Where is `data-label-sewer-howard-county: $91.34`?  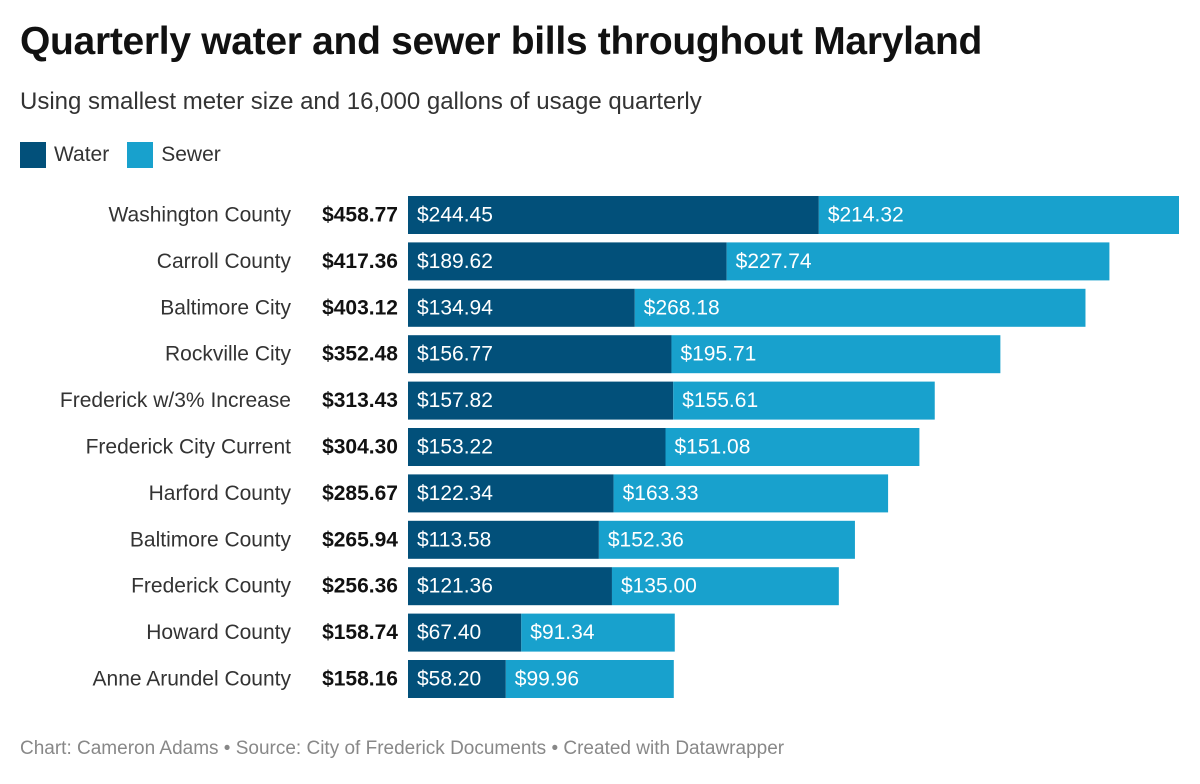 data-label-sewer-howard-county: $91.34 is located at coordinates (562, 632).